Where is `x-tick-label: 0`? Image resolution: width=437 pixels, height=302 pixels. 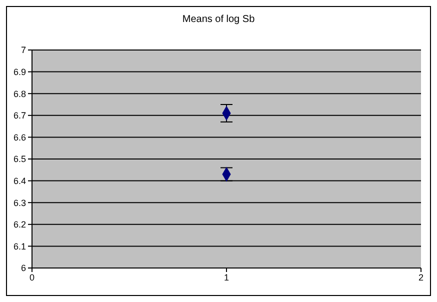 x-tick-label: 0 is located at coordinates (32, 277).